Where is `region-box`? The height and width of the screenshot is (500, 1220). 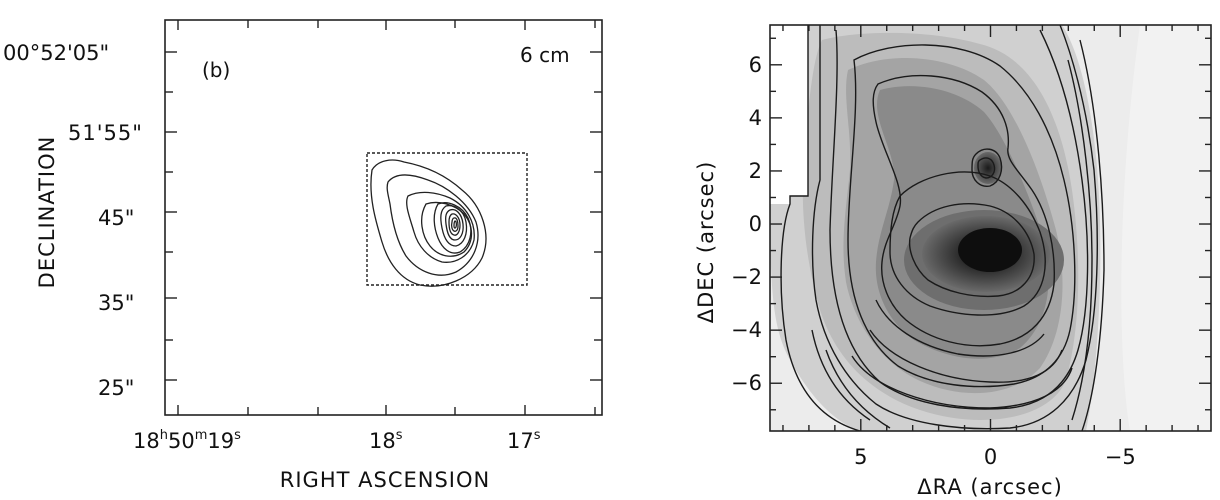 region-box is located at coordinates (447, 219).